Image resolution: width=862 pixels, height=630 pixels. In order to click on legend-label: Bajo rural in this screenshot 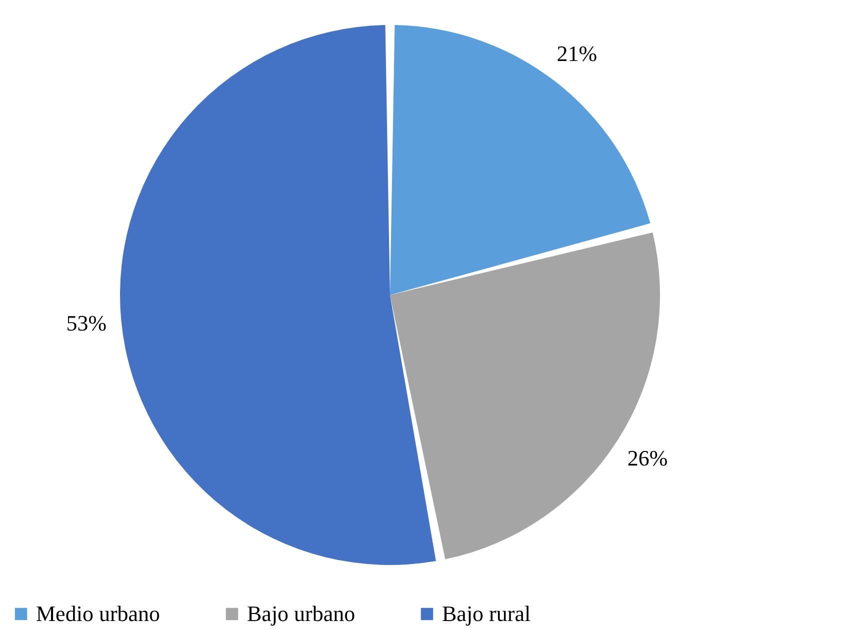, I will do `click(486, 613)`.